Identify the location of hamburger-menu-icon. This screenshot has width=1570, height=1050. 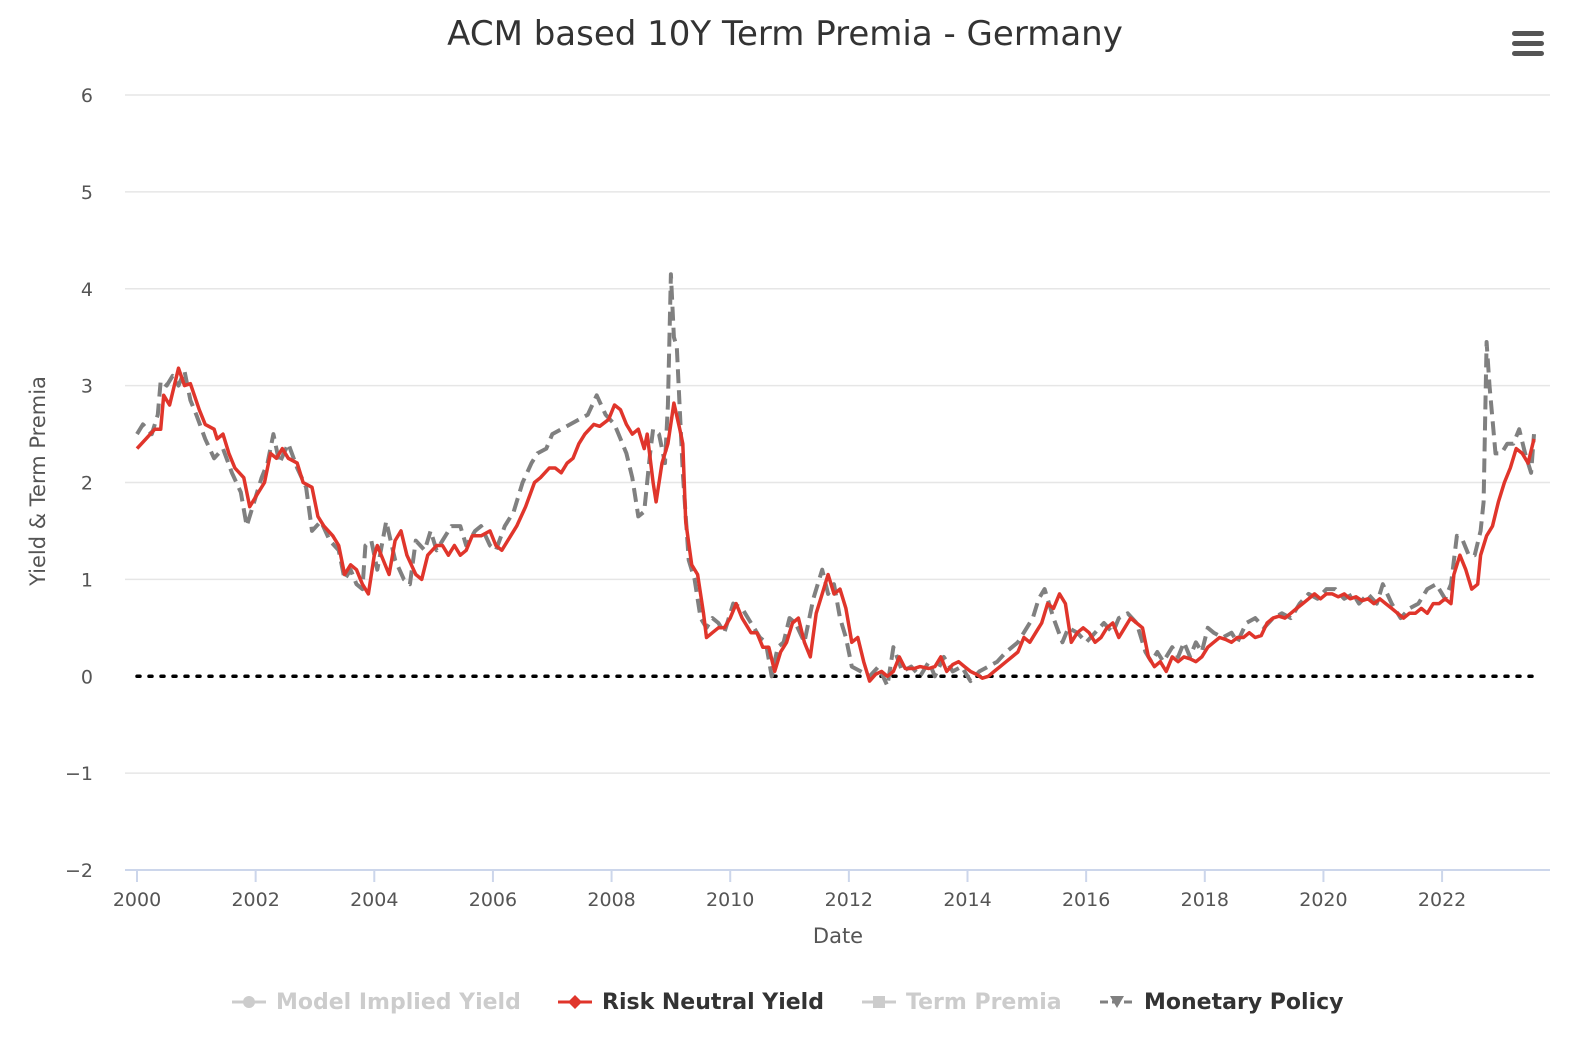
(1528, 43).